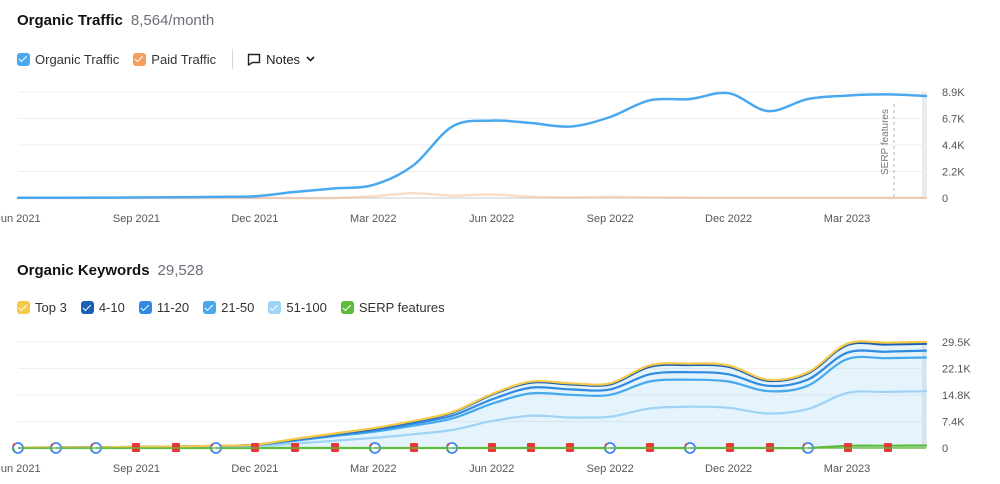 This screenshot has width=1000, height=484. I want to click on legend-11-20: 11-20, so click(164, 307).